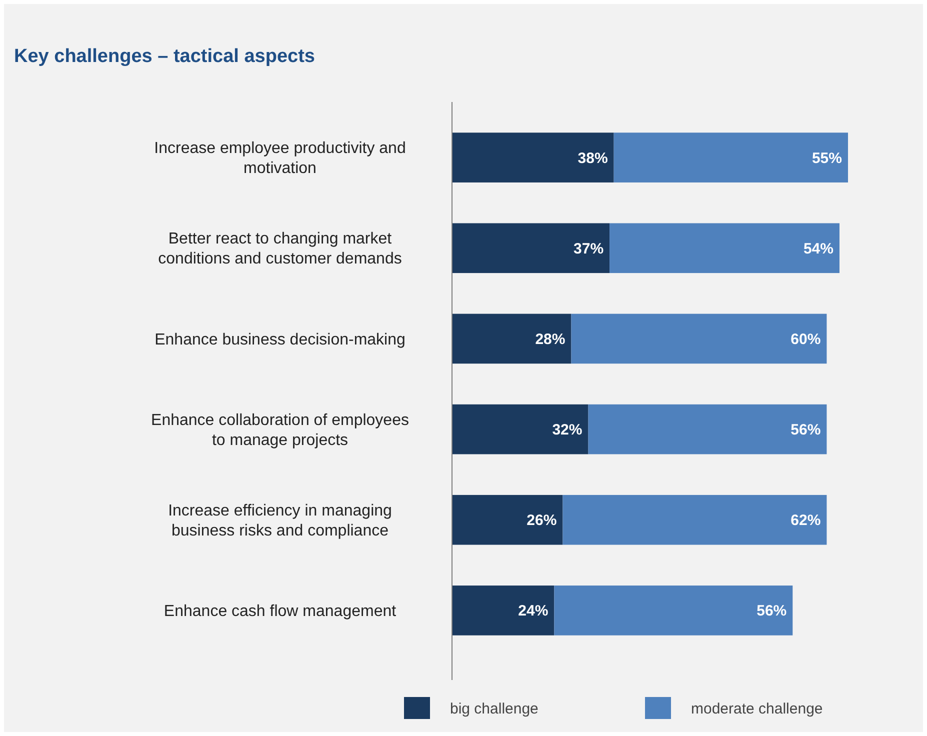 The height and width of the screenshot is (736, 927). Describe the element at coordinates (827, 158) in the screenshot. I see `data-label: 55%` at that location.